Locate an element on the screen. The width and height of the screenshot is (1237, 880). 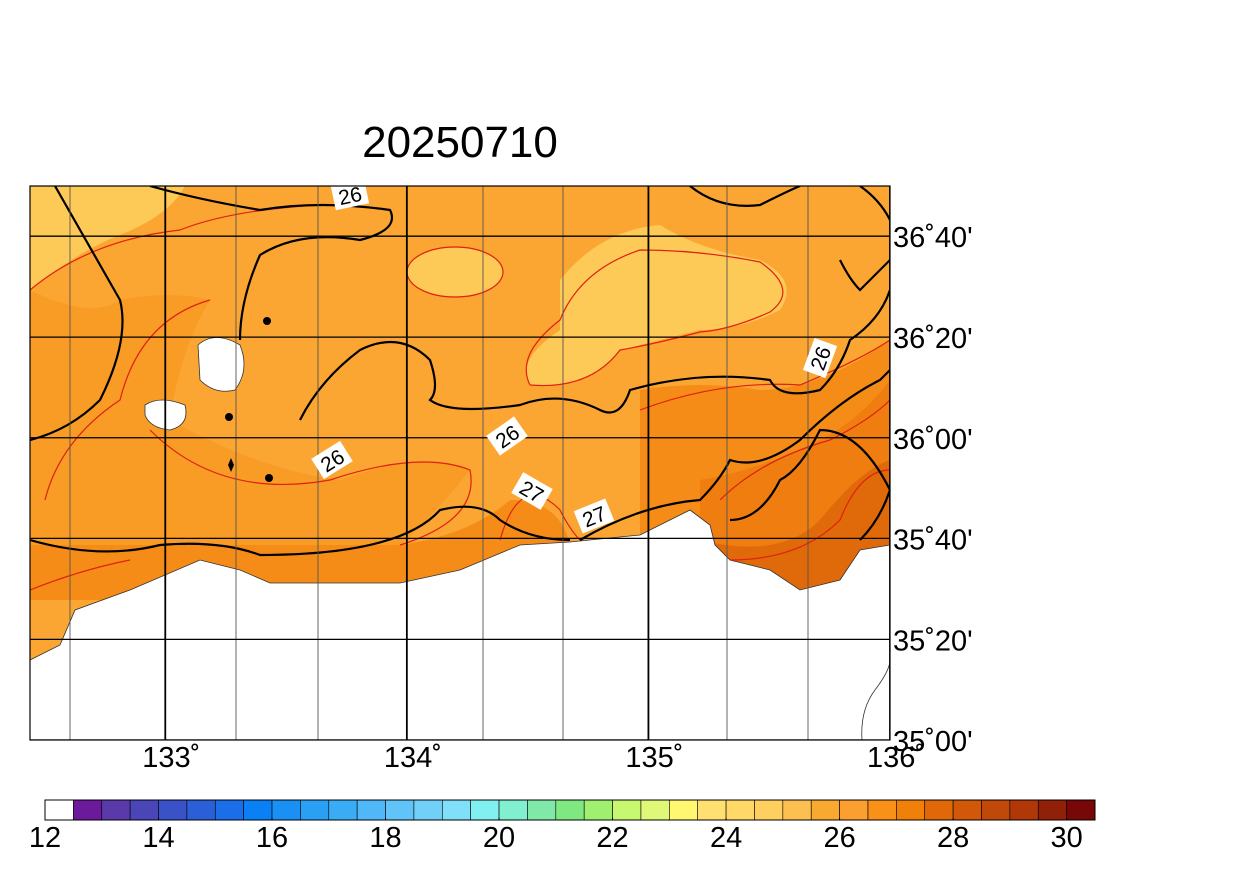
colorbar-tick-label: 18 is located at coordinates (385, 838).